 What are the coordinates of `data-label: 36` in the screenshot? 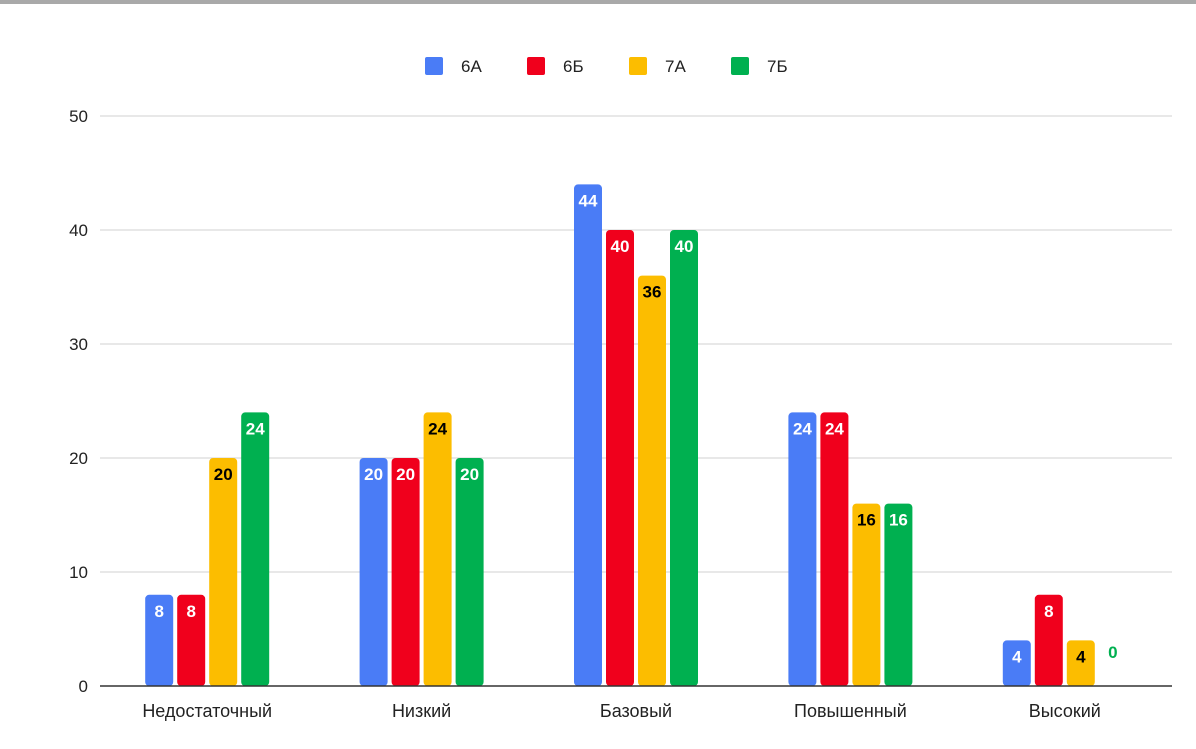 It's located at (652, 292).